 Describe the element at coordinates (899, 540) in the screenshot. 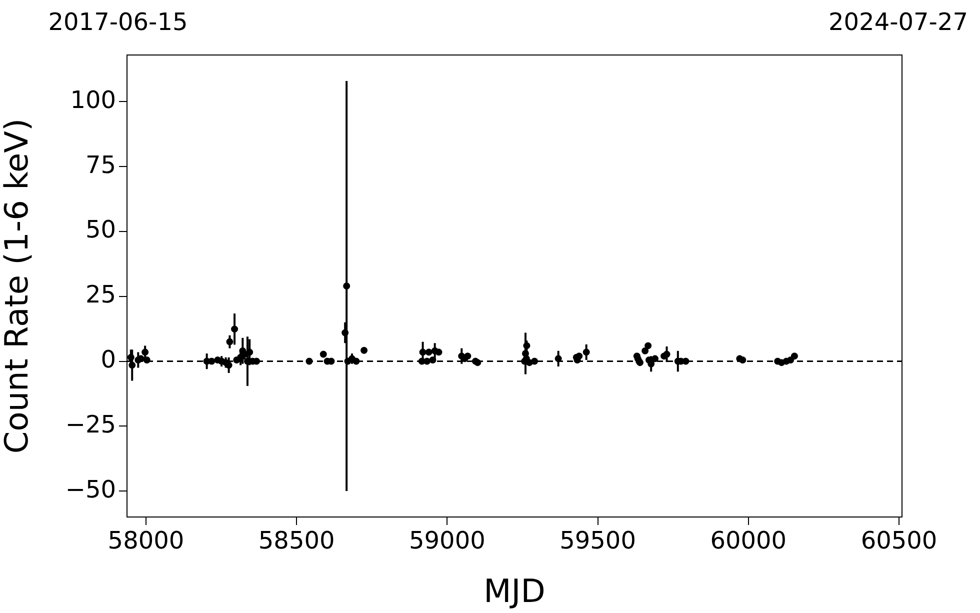

I see `x-tick-label: 60500` at that location.